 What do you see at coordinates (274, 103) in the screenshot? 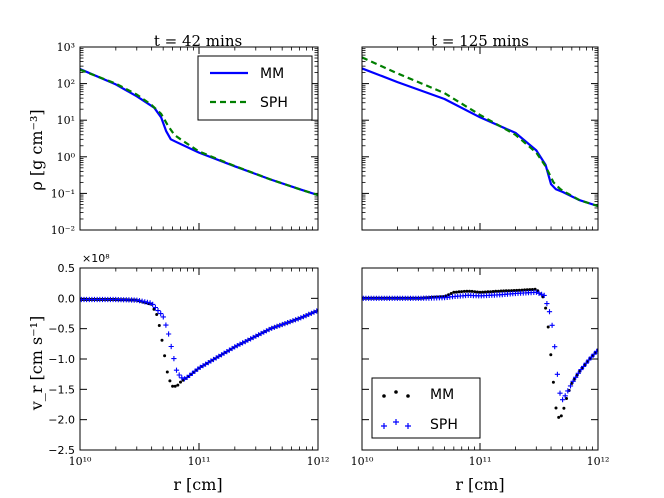
I see `legend-sph-label: SPH` at bounding box center [274, 103].